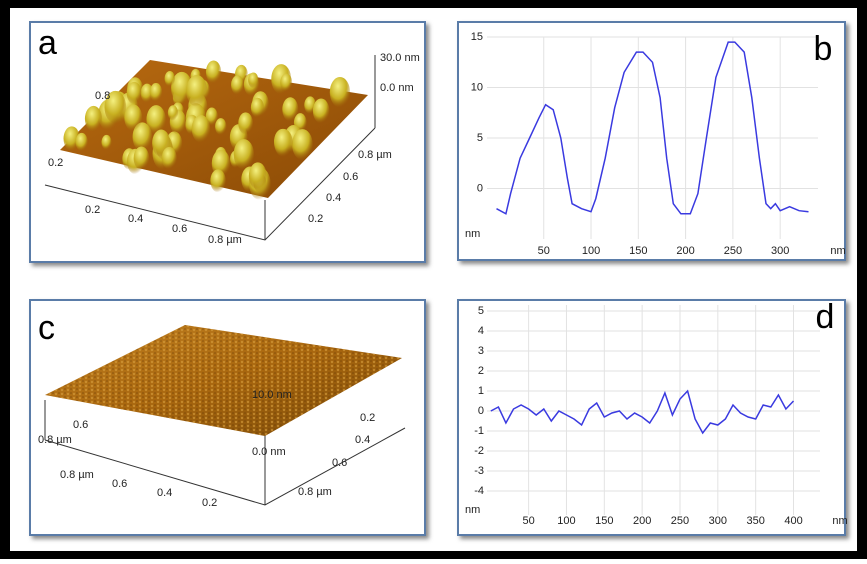 The height and width of the screenshot is (564, 867). Describe the element at coordinates (472, 510) in the screenshot. I see `y-axis-label: nm` at that location.